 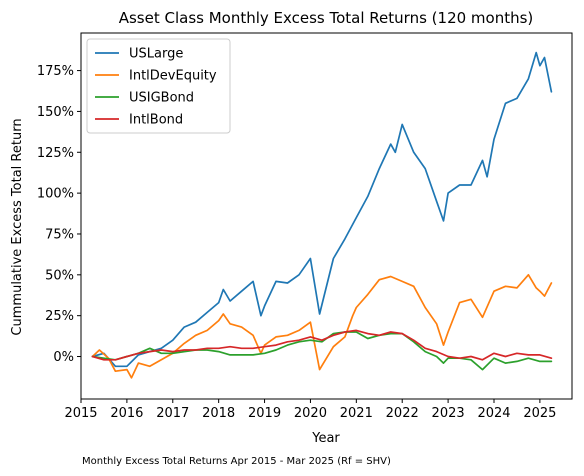 What do you see at coordinates (310, 413) in the screenshot?
I see `x-tick-label: 2020` at bounding box center [310, 413].